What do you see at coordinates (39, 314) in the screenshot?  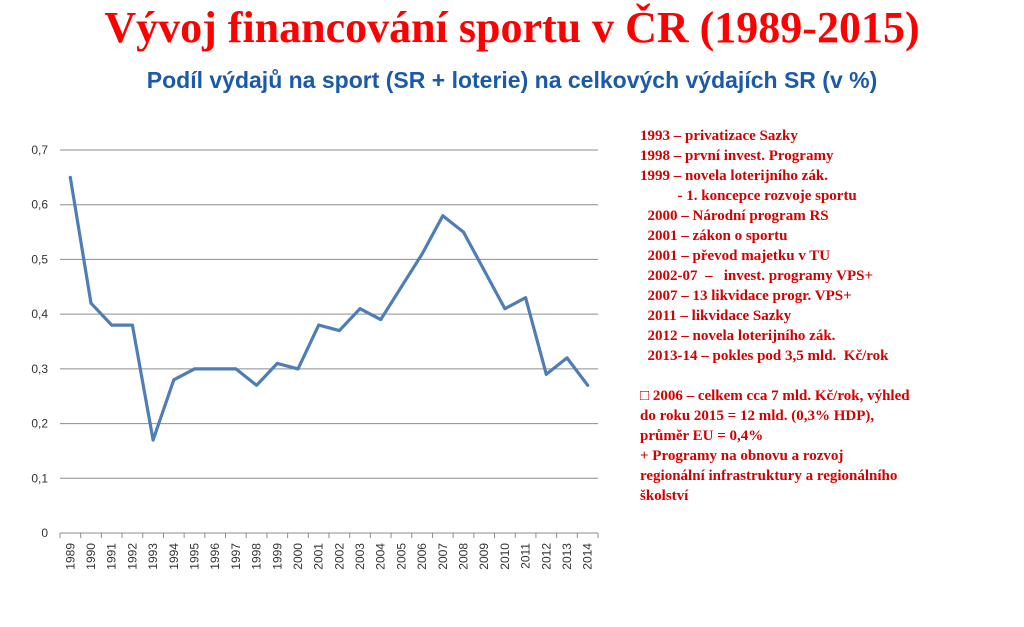 I see `y-tick-label: 0,4` at bounding box center [39, 314].